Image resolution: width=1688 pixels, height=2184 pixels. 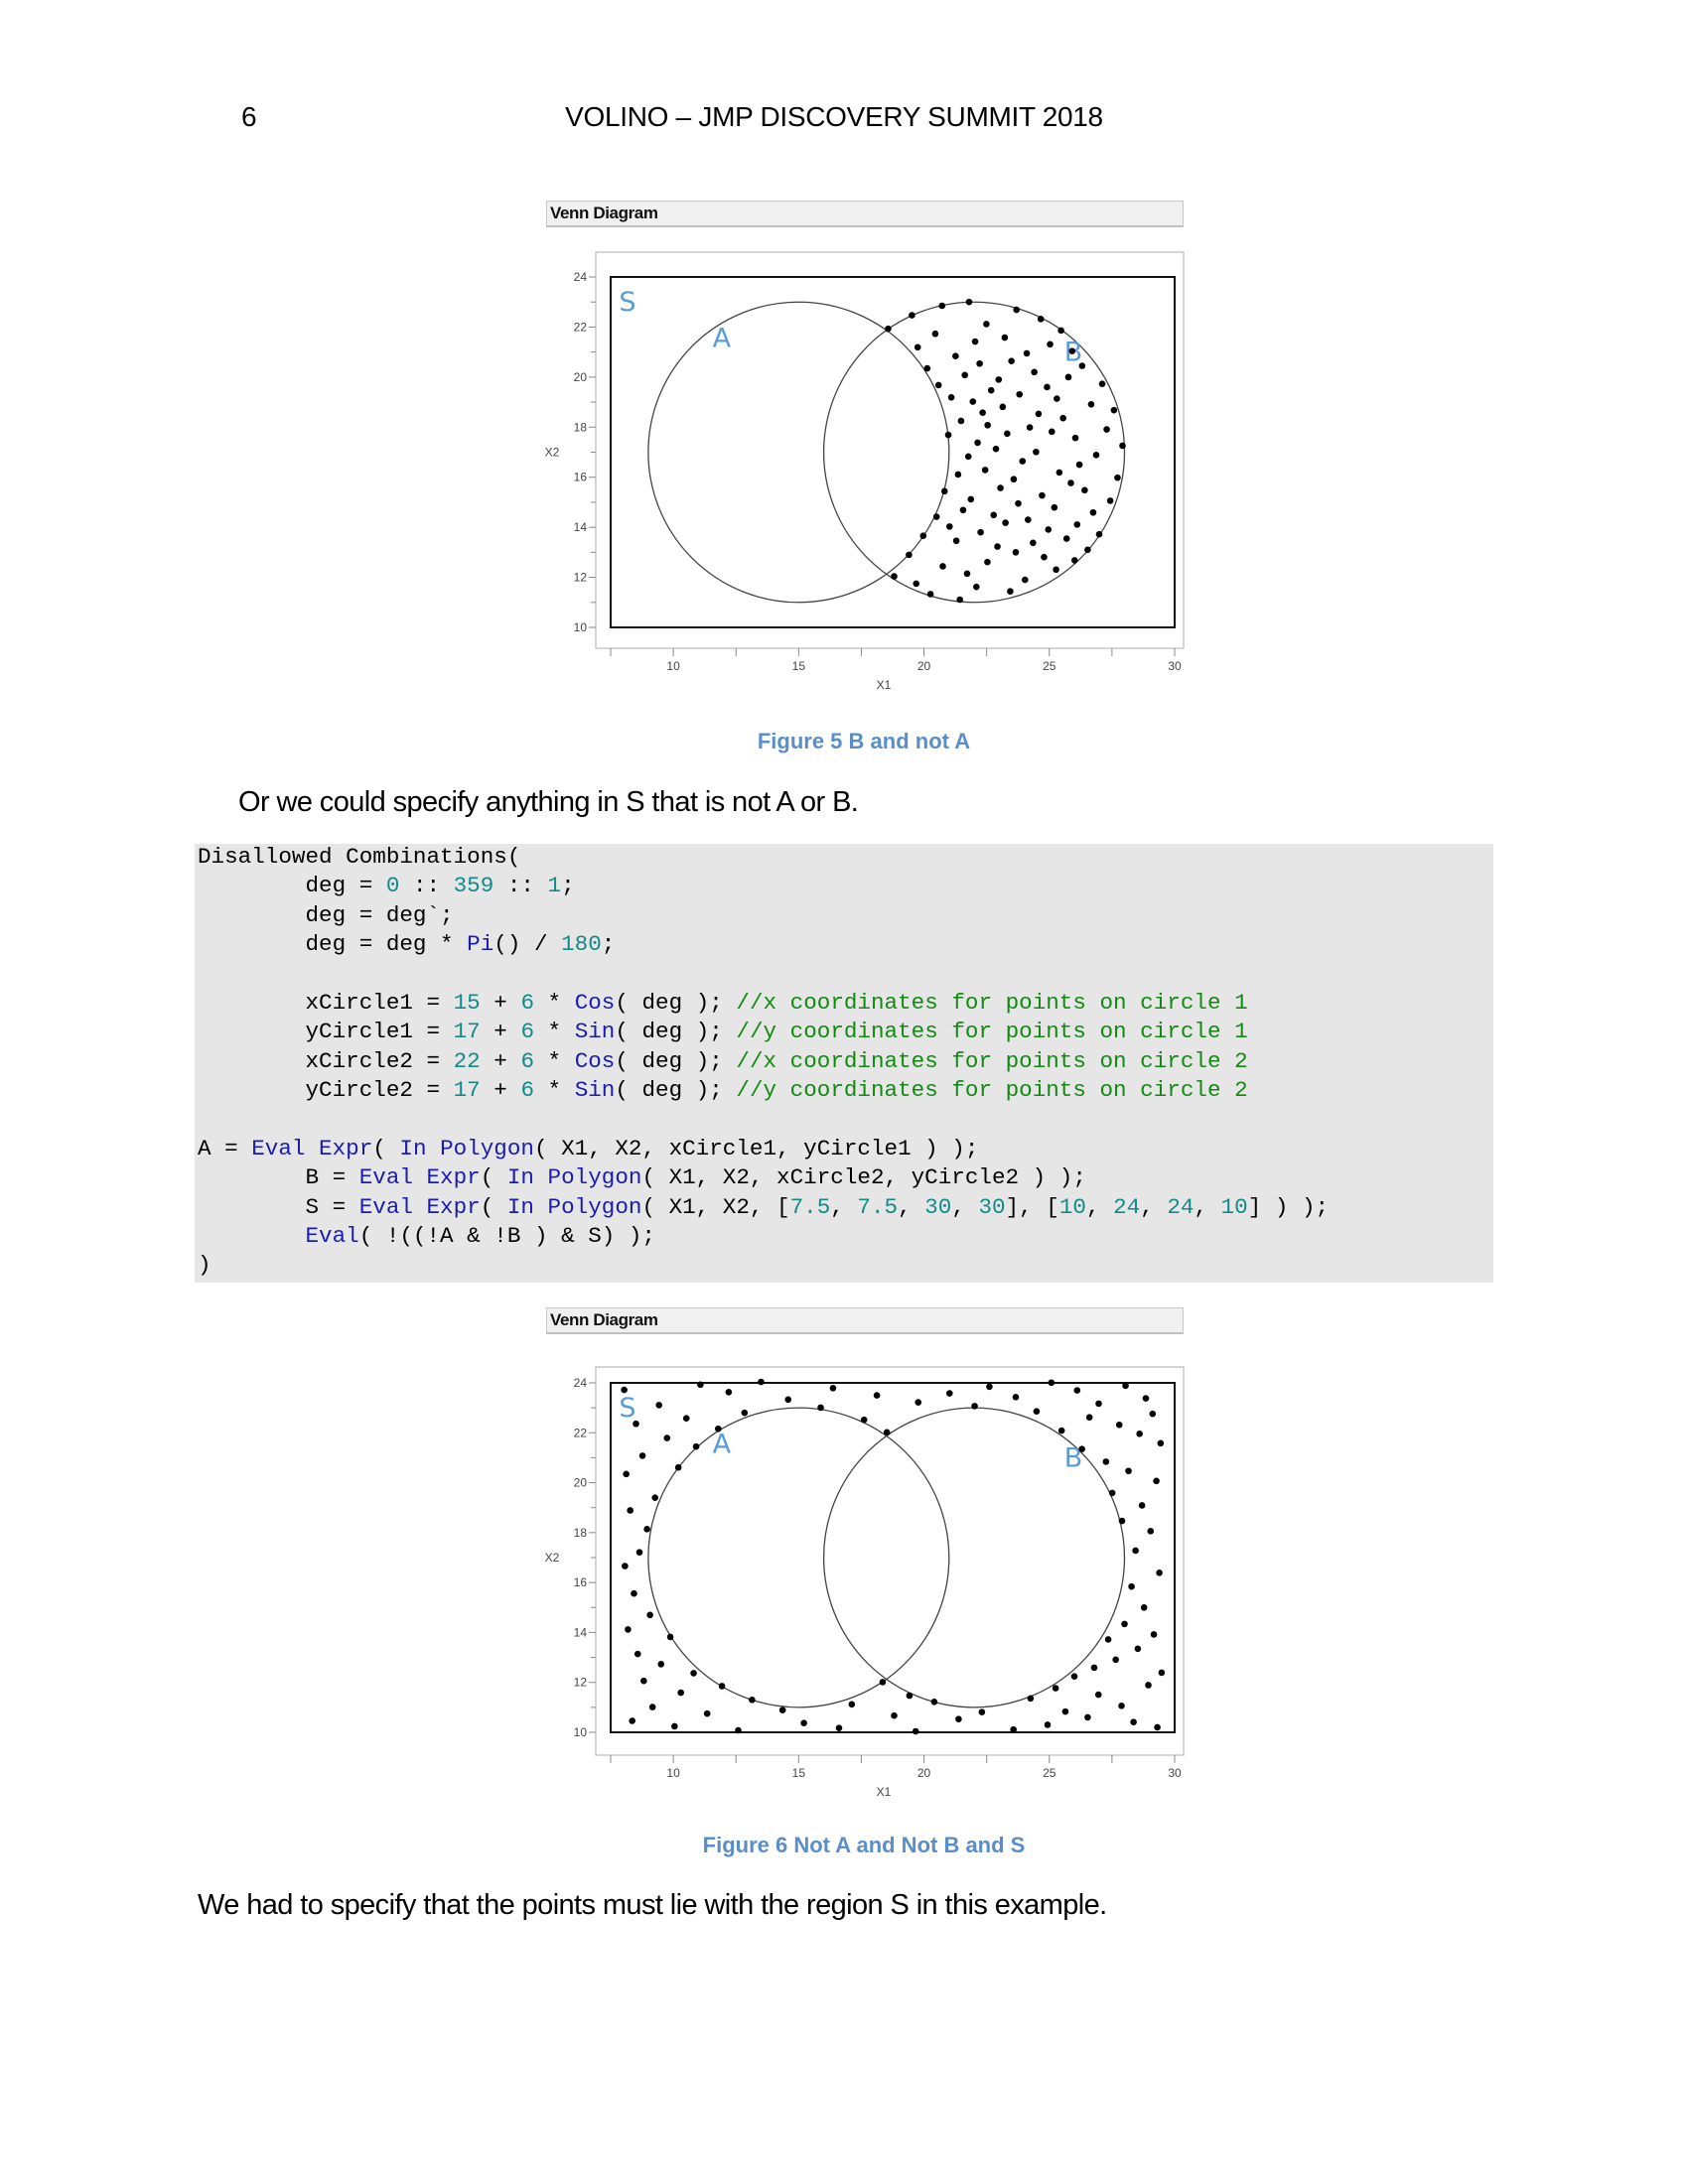 I want to click on y-axis-title: X2, so click(x=552, y=1558).